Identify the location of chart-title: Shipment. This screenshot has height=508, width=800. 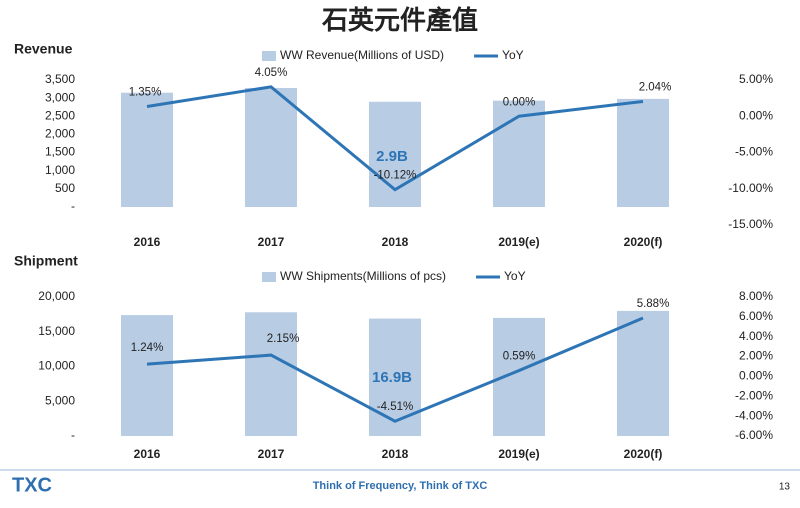
(46, 261).